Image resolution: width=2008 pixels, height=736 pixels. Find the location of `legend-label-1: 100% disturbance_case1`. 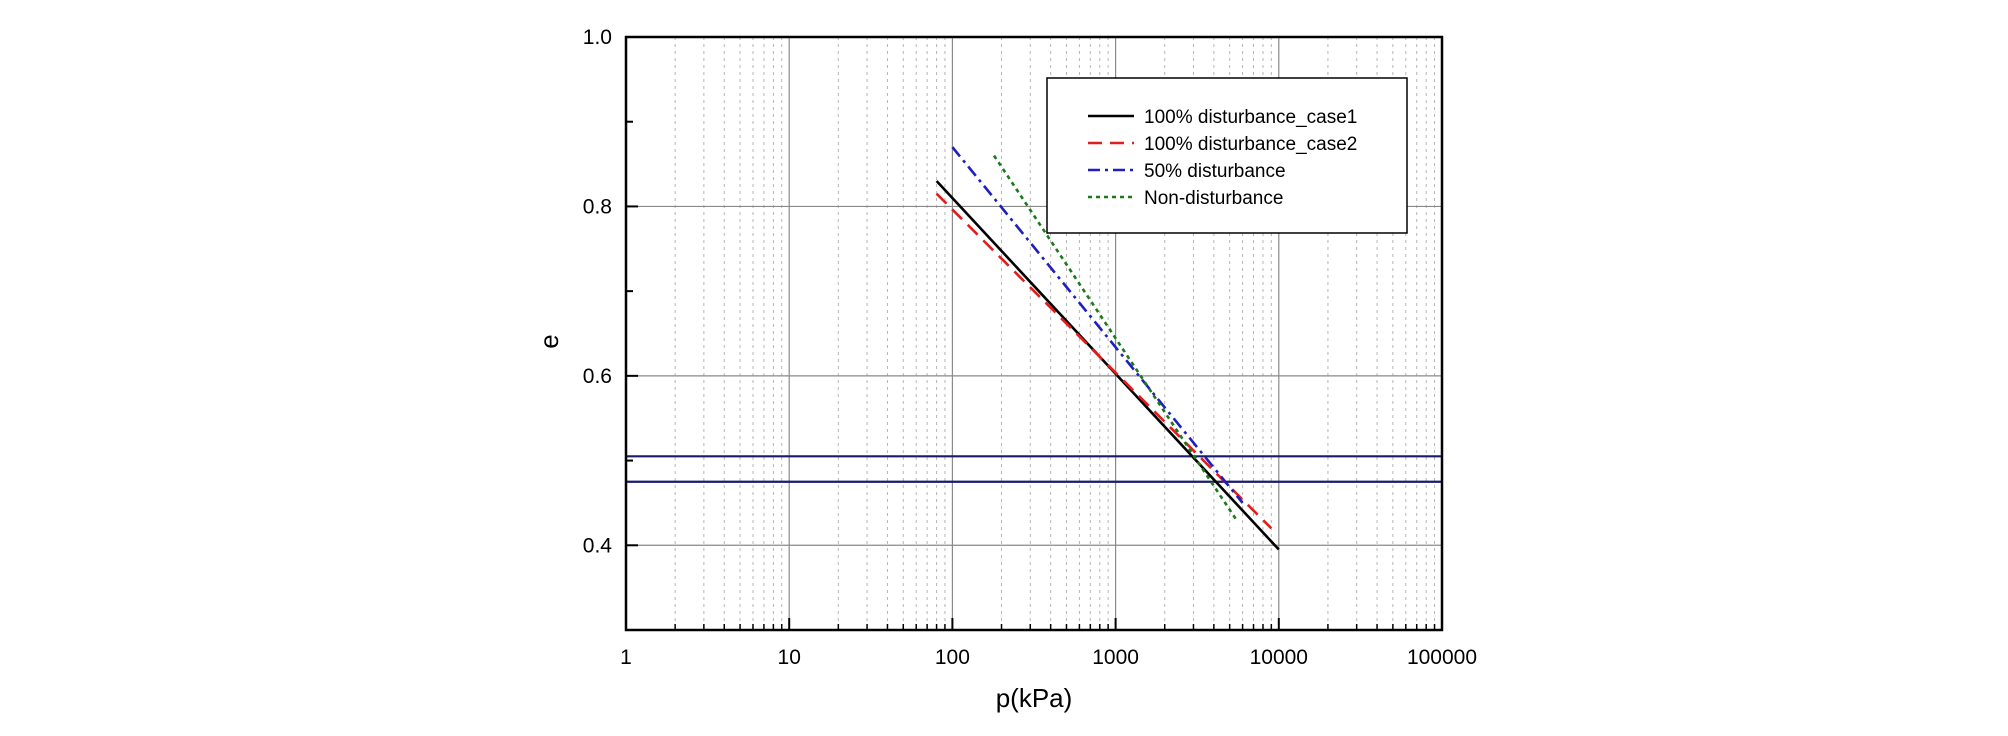

legend-label-1: 100% disturbance_case1 is located at coordinates (1250, 117).